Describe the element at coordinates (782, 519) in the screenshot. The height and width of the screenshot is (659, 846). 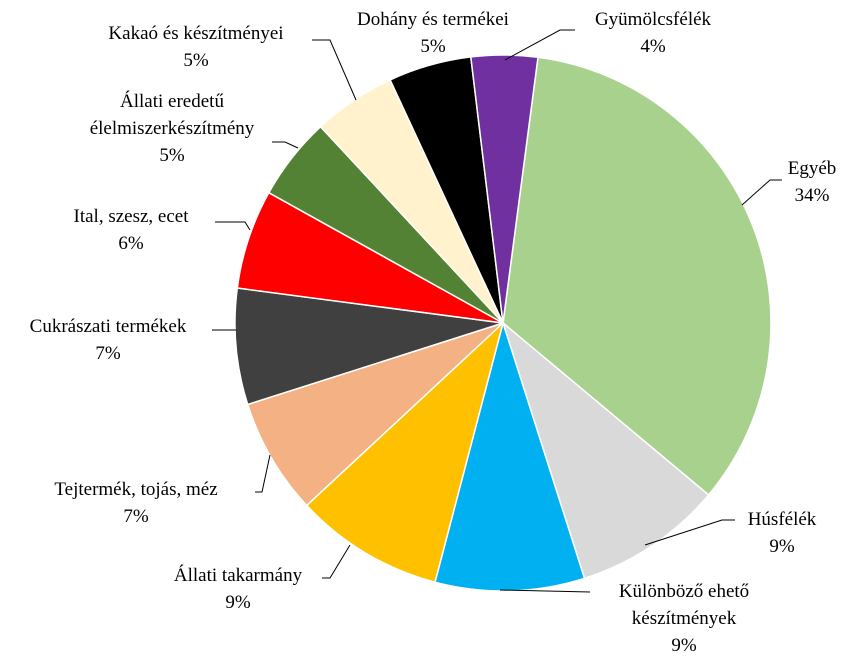
I see `category-name: Húsfélék` at that location.